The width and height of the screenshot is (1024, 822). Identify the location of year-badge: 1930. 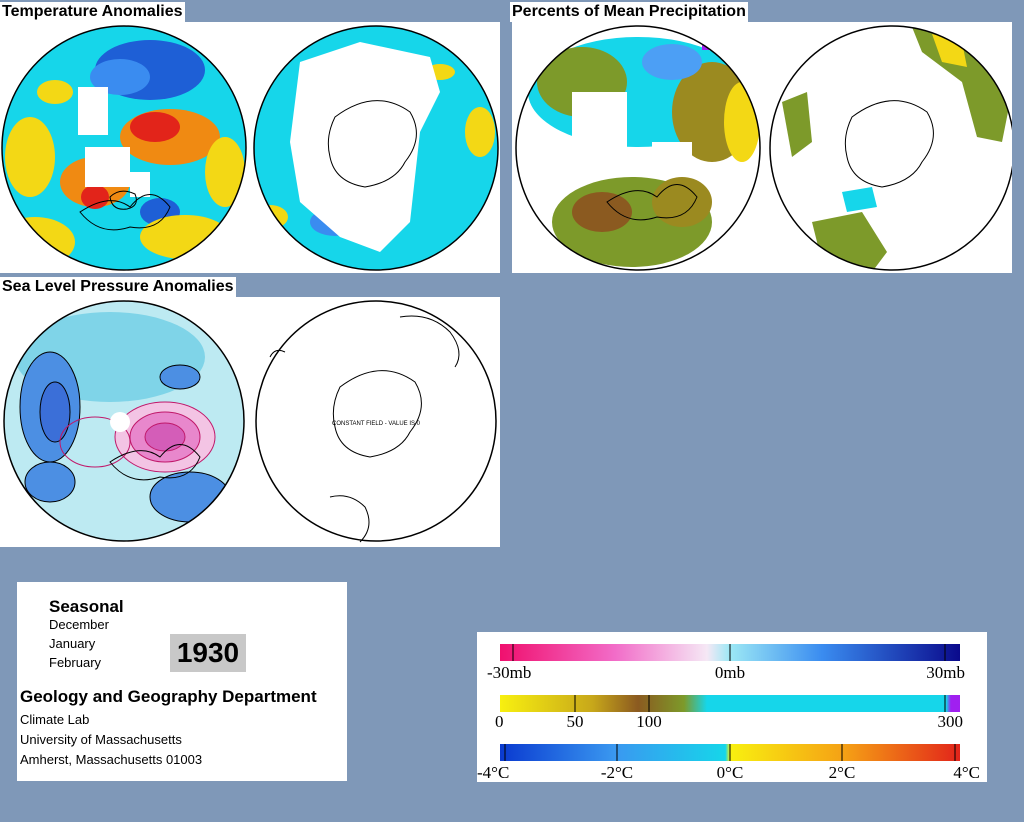
(208, 653).